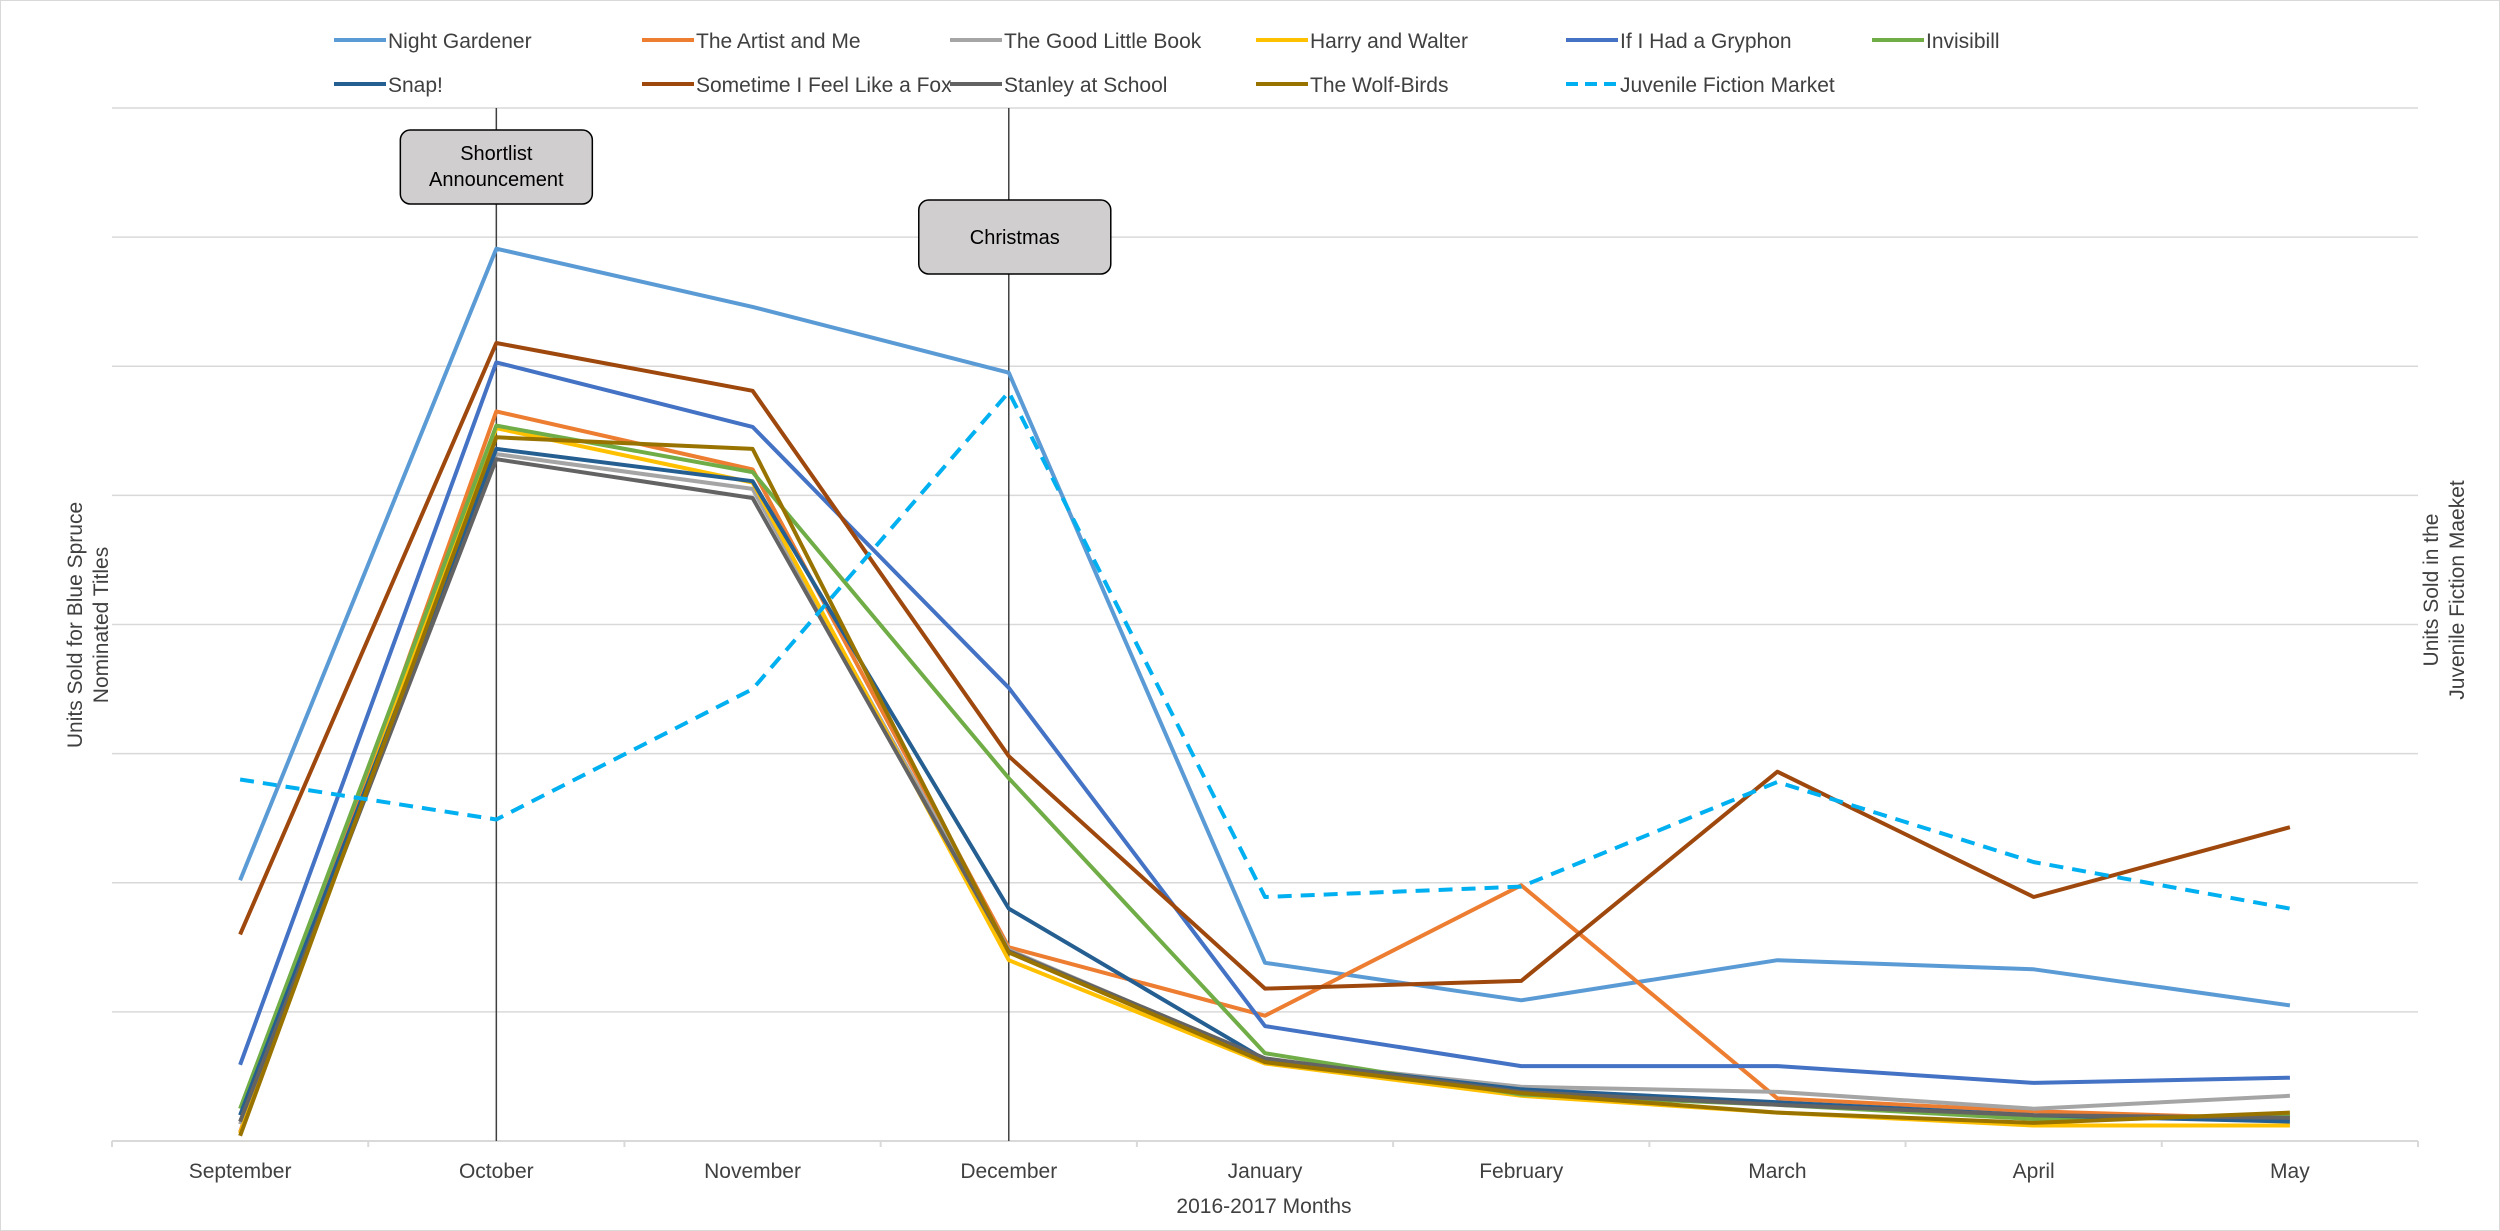 The width and height of the screenshot is (2500, 1231). What do you see at coordinates (1265, 1171) in the screenshot?
I see `x-tick-label: January` at bounding box center [1265, 1171].